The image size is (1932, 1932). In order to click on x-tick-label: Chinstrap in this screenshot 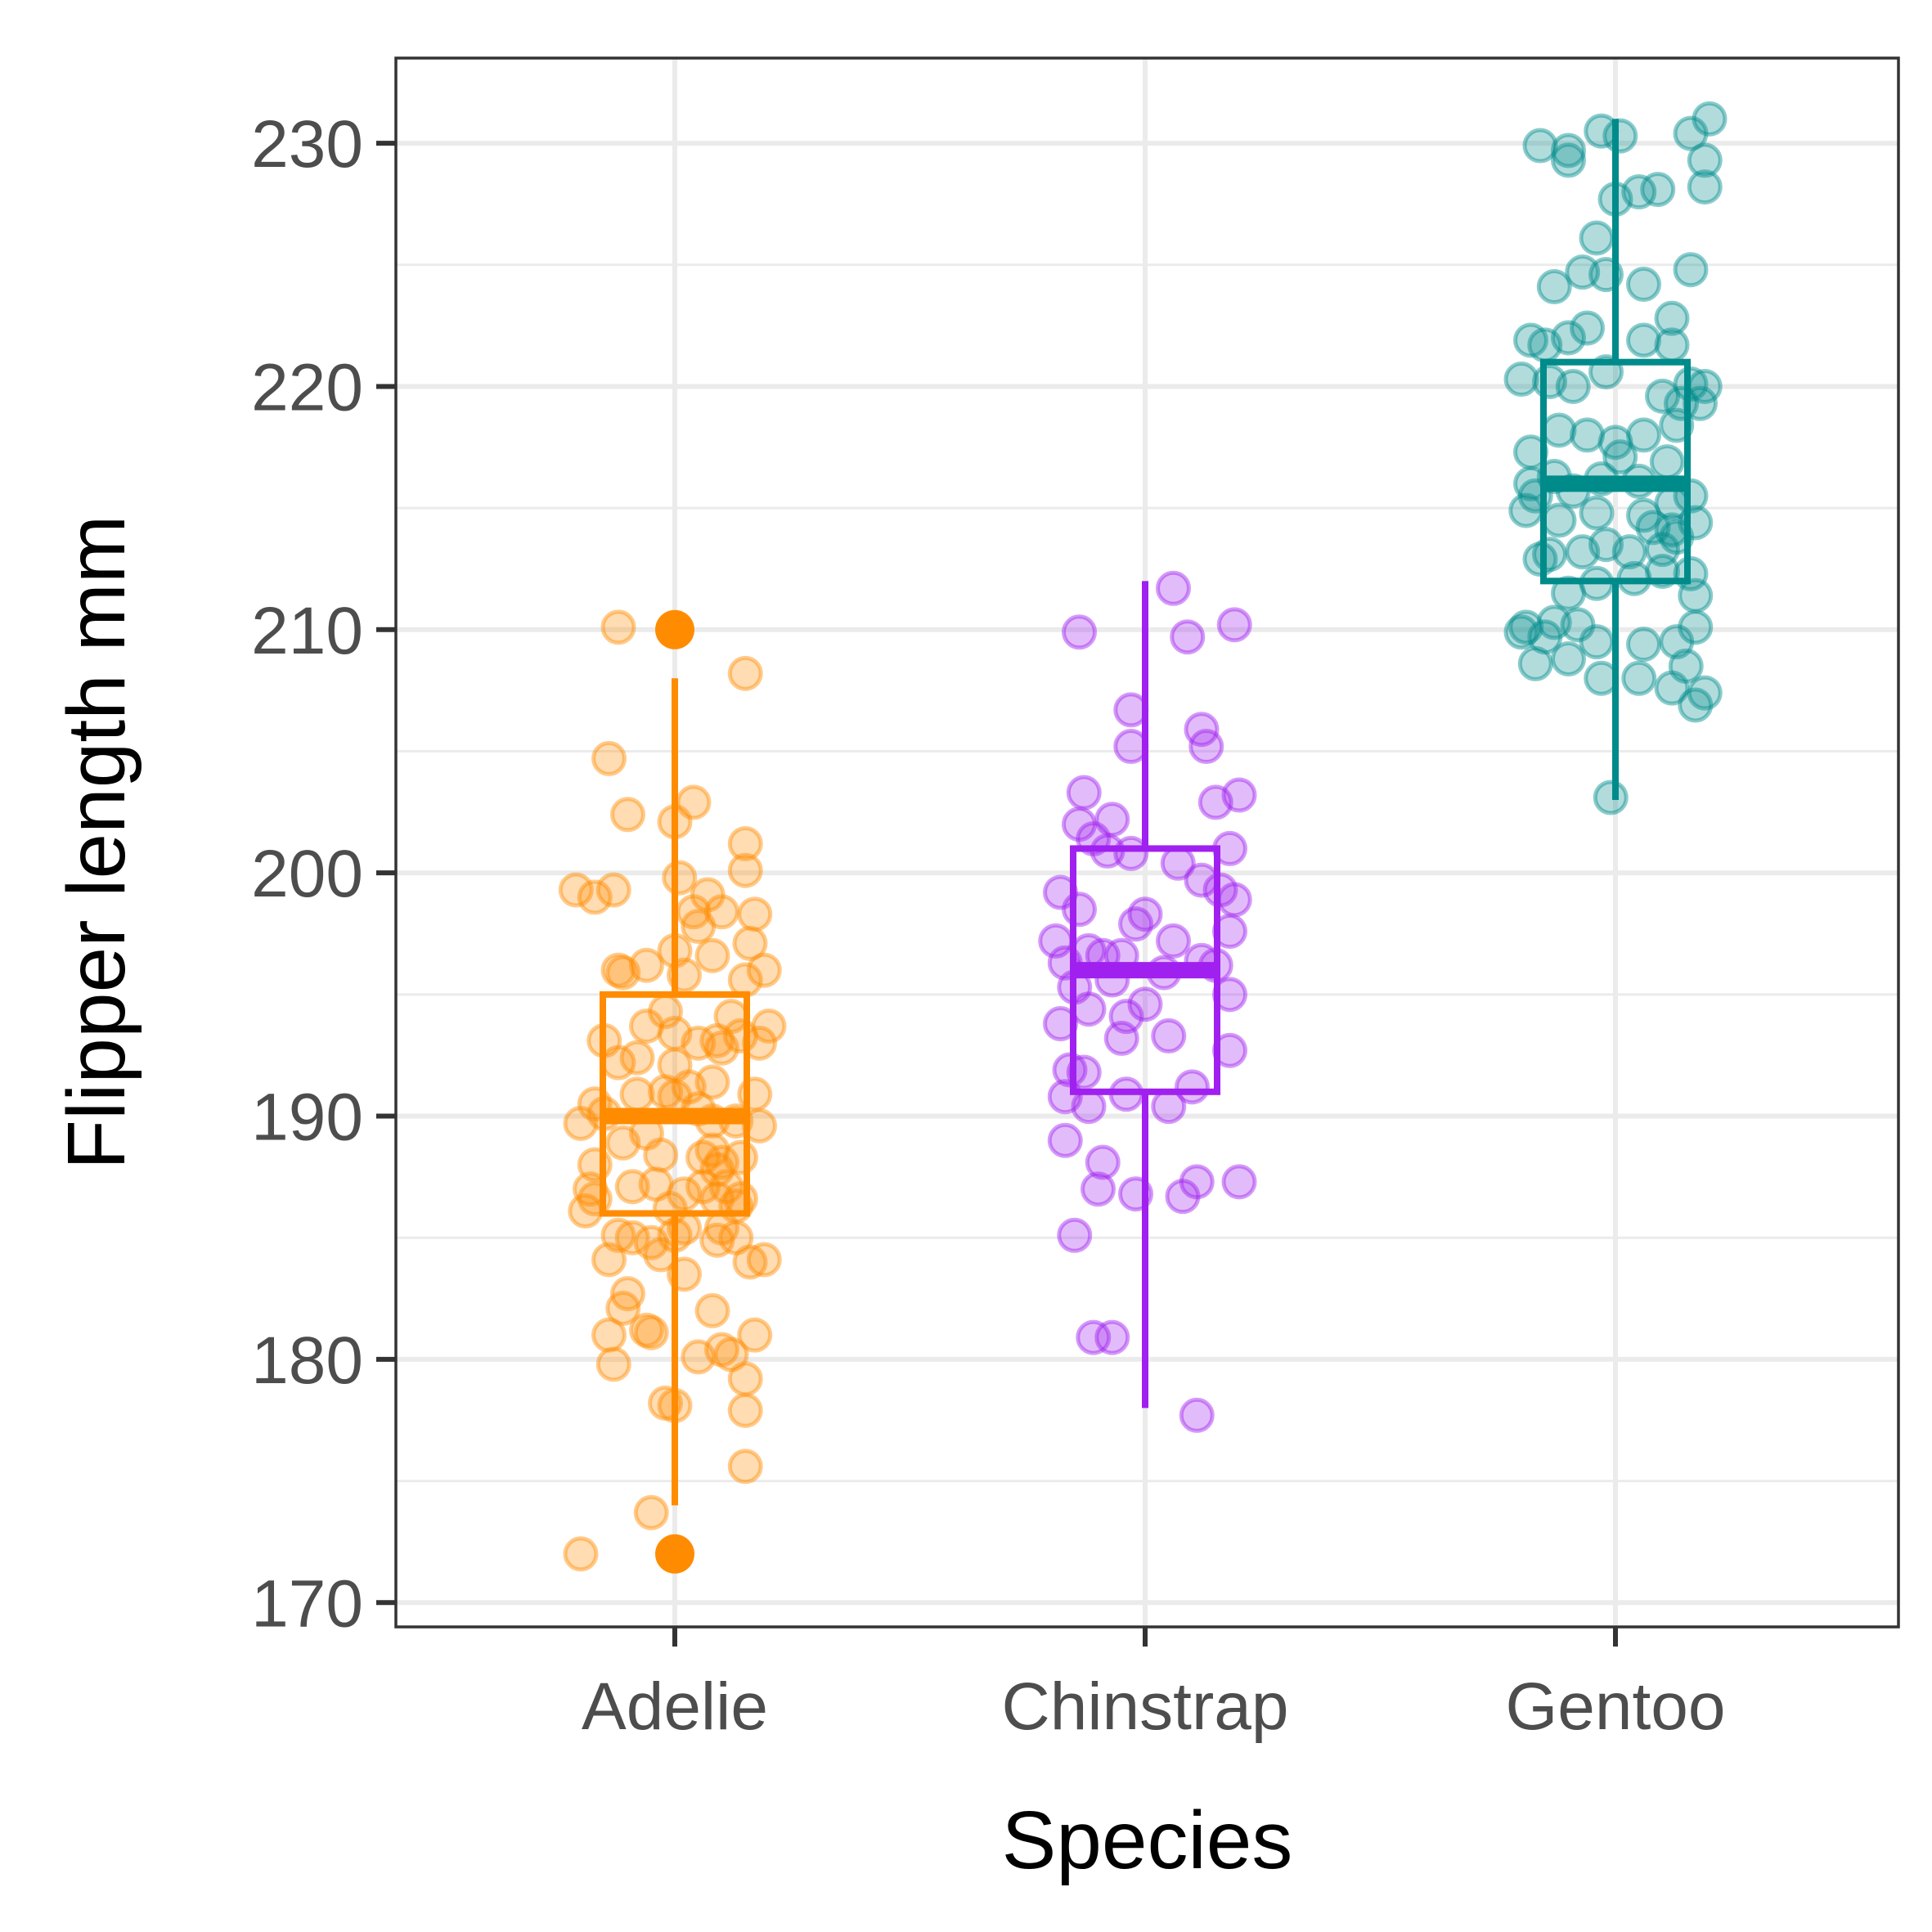, I will do `click(1146, 1707)`.